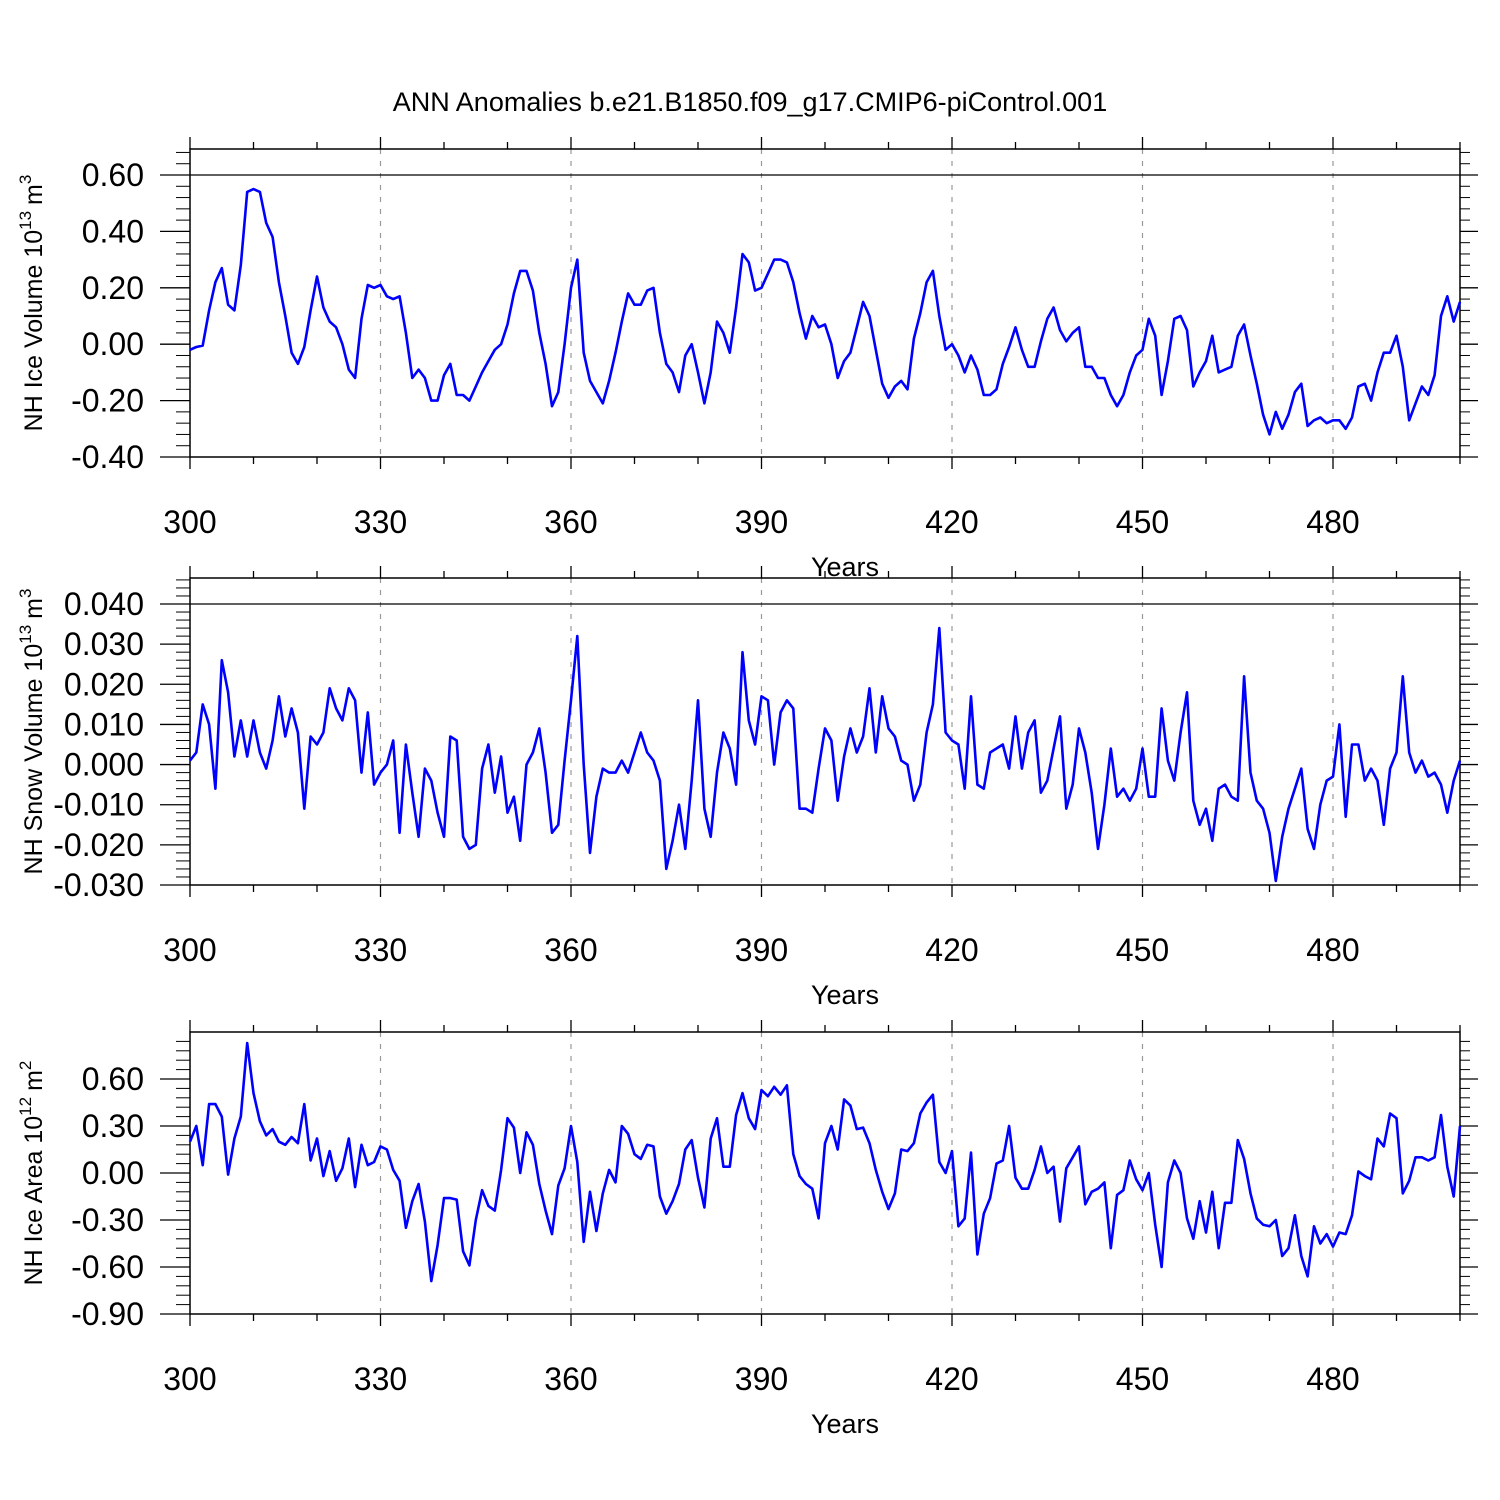 This screenshot has width=1500, height=1500. Describe the element at coordinates (34, 759) in the screenshot. I see `y-axis-label-text: NH Snow Volume 10` at that location.